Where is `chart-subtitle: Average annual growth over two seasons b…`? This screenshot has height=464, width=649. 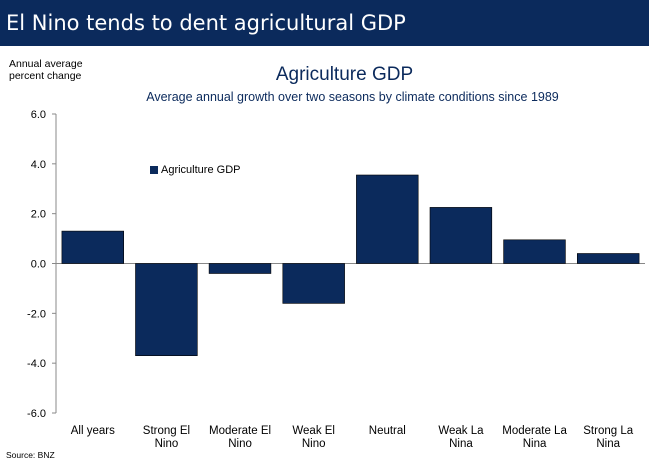 chart-subtitle: Average annual growth over two seasons b… is located at coordinates (352, 97).